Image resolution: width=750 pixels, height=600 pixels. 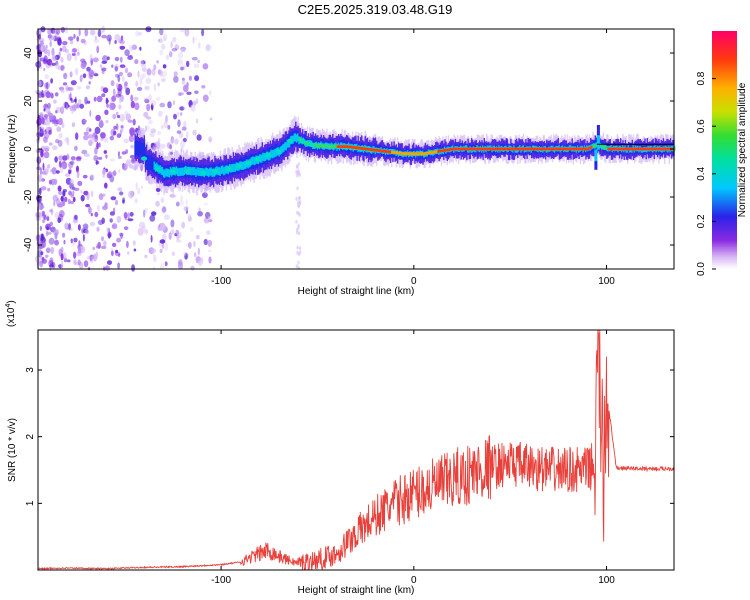 I want to click on colorbar-tick-label: 0.0, so click(x=701, y=269).